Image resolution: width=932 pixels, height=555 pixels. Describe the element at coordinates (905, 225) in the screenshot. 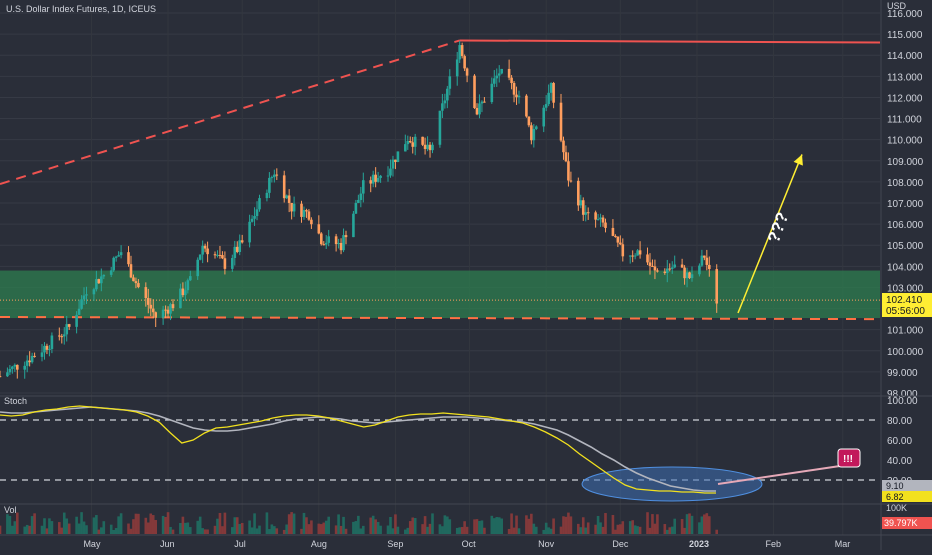

I see `price-tick-label: 106.000` at that location.